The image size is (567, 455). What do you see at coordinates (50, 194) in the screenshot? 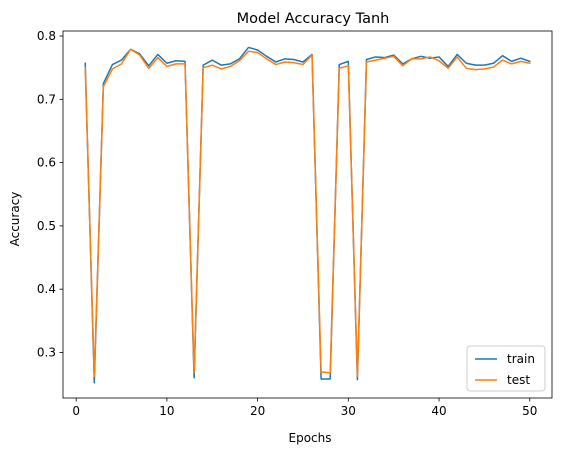
I see `y-axis-ticks: 0.3 0.4 0.5 0.6 0.7 0.8` at bounding box center [50, 194].